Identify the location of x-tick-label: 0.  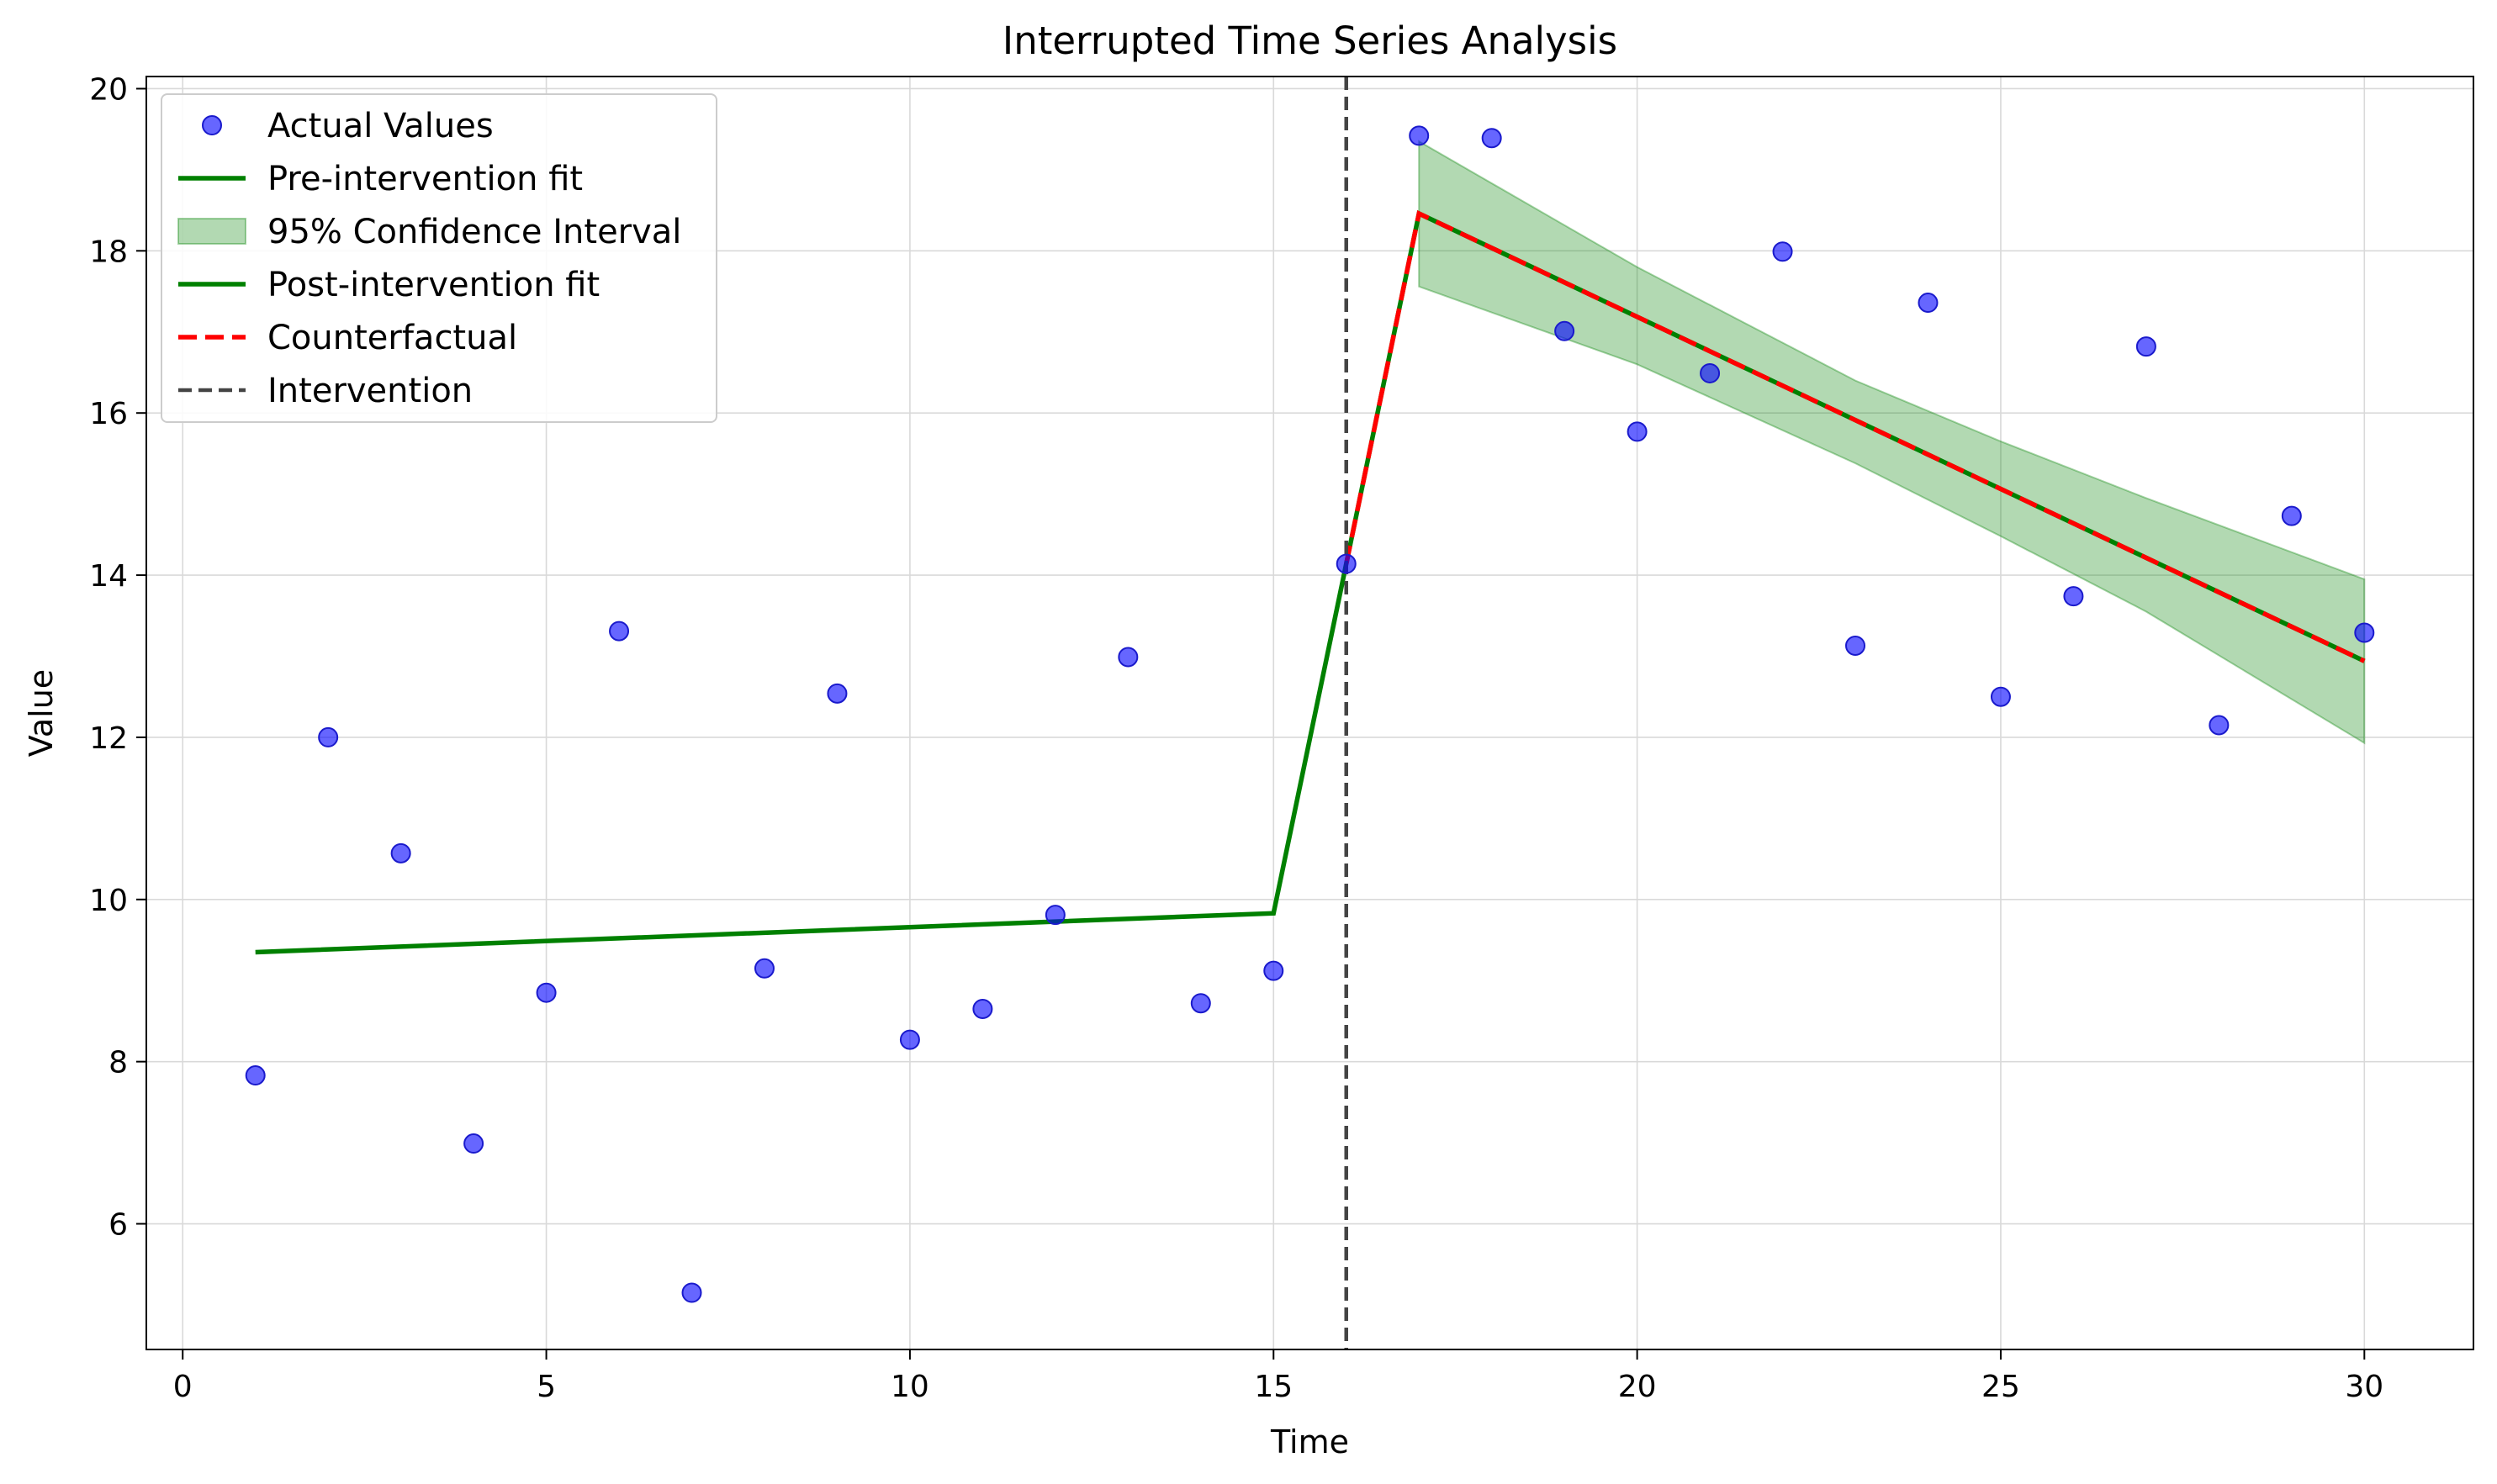
(183, 1387).